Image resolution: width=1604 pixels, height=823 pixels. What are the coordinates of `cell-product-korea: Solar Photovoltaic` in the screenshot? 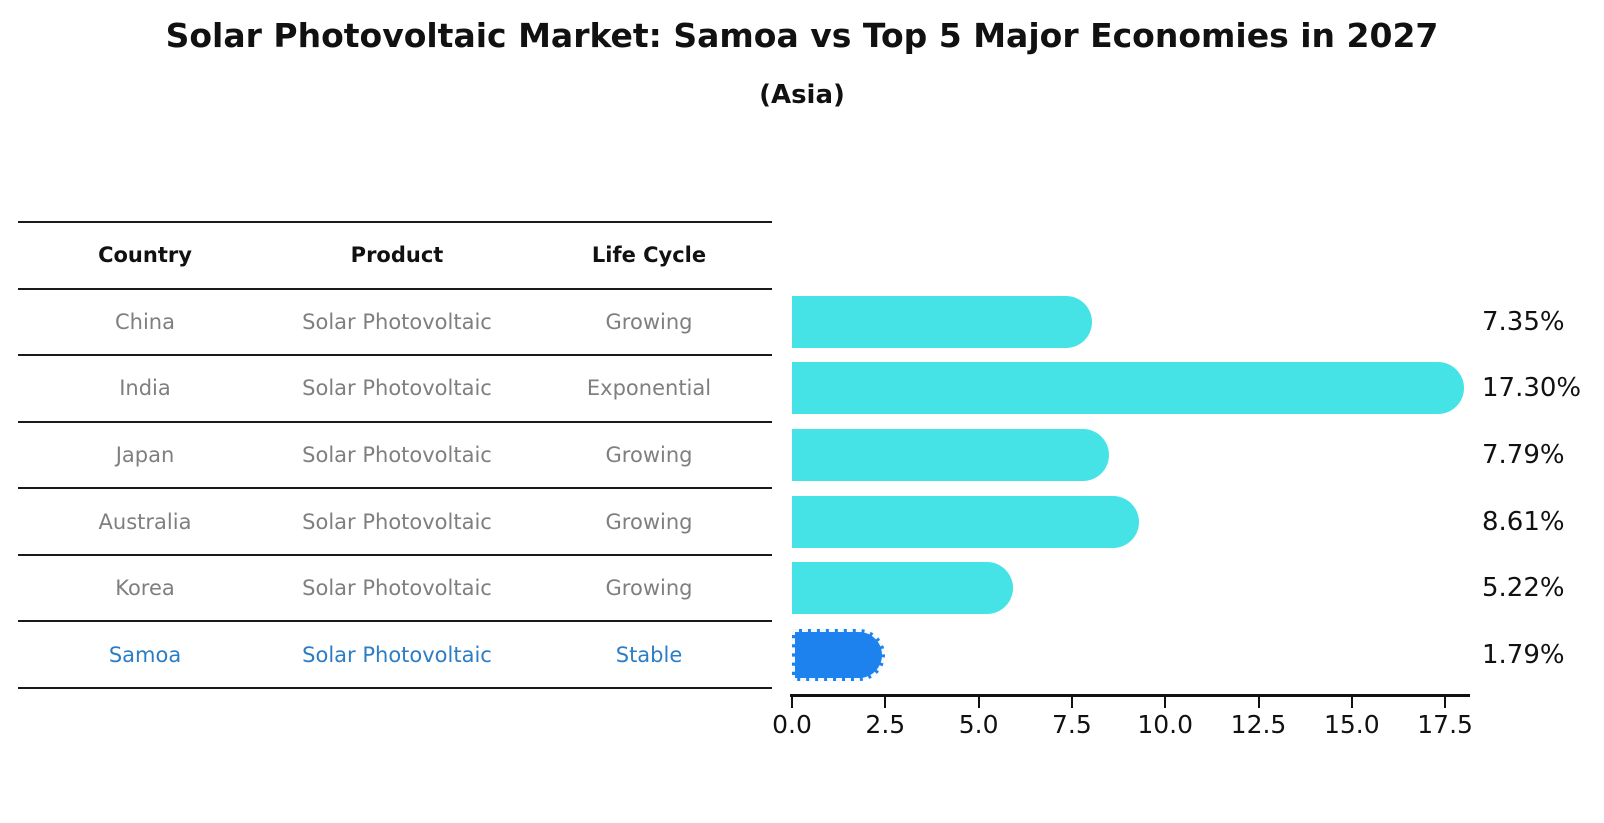 It's located at (397, 588).